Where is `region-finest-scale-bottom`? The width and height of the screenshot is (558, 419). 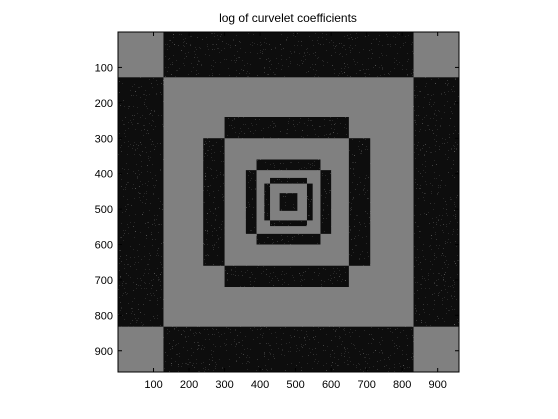 region-finest-scale-bottom is located at coordinates (288, 349).